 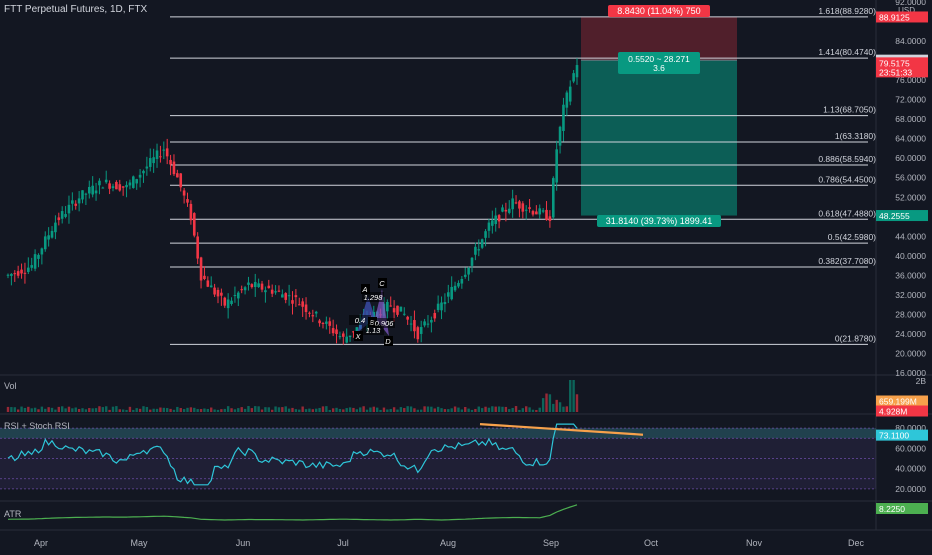 What do you see at coordinates (139, 543) in the screenshot?
I see `time-axis-label: May` at bounding box center [139, 543].